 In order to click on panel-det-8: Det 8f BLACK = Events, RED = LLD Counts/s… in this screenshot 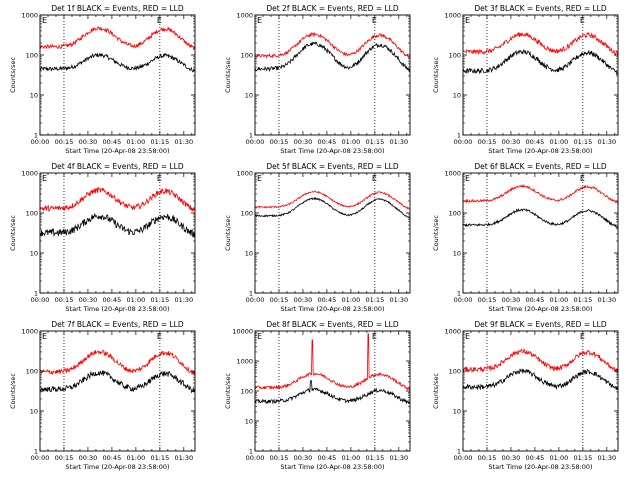, I will do `click(317, 395)`.